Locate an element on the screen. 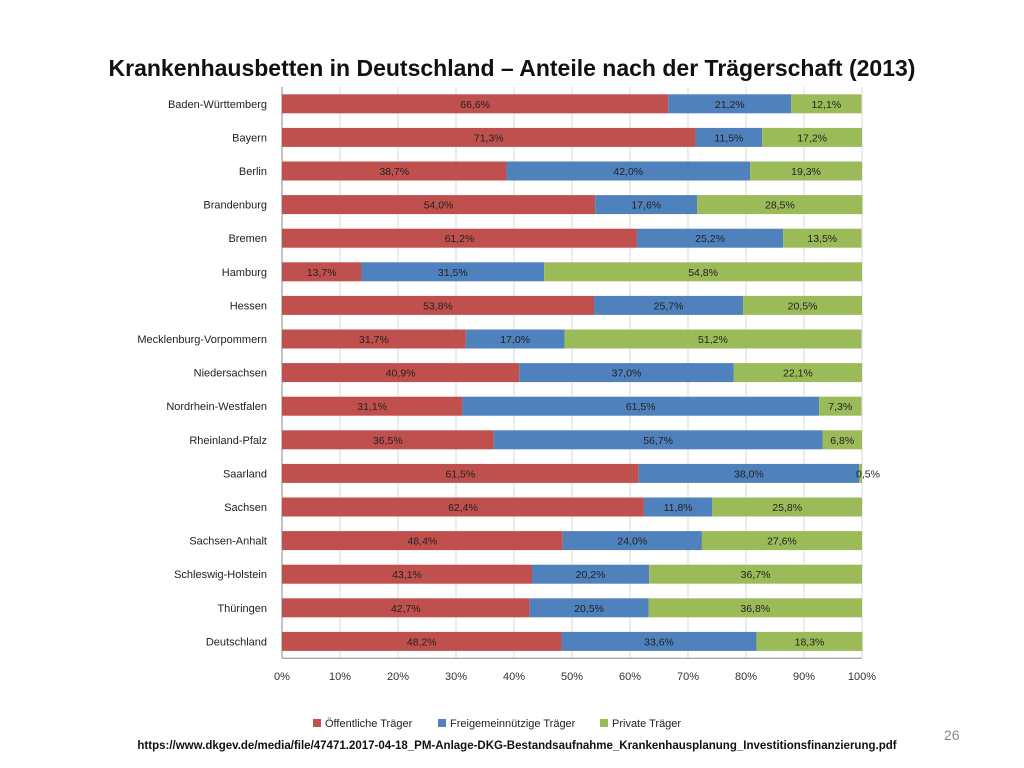 The height and width of the screenshot is (768, 1024). category-label: Bayern is located at coordinates (249, 138).